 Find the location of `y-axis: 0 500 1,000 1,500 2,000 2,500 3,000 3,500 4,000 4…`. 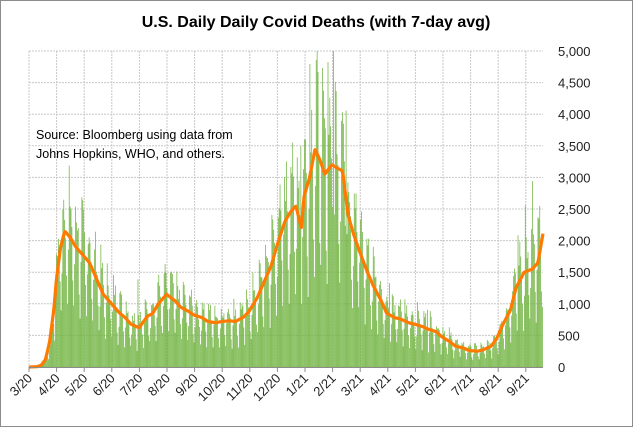

y-axis: 0 500 1,000 1,500 2,000 2,500 3,000 3,500 4,000 4… is located at coordinates (574, 209).